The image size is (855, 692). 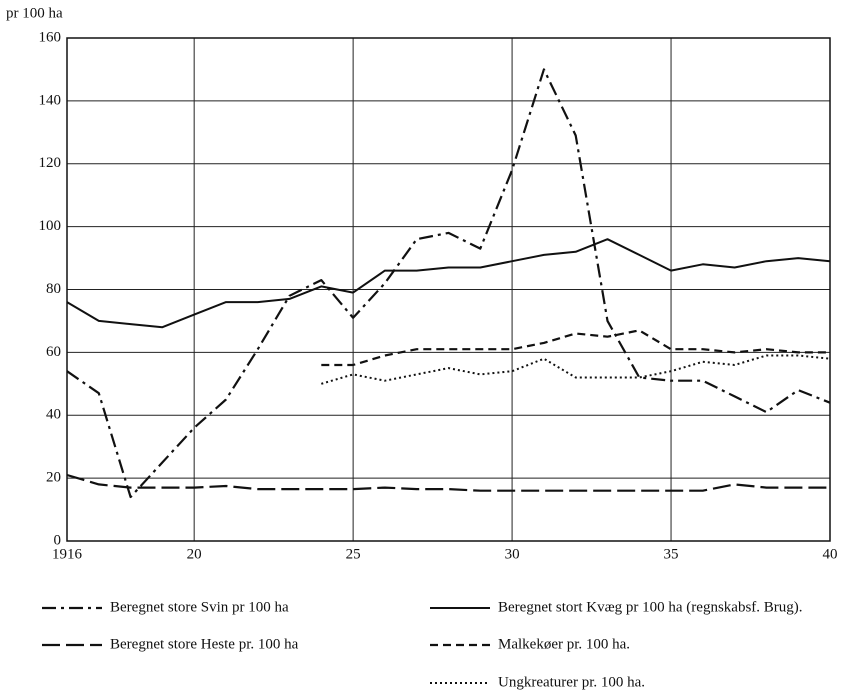 What do you see at coordinates (67, 554) in the screenshot?
I see `x-tick-label: 1916` at bounding box center [67, 554].